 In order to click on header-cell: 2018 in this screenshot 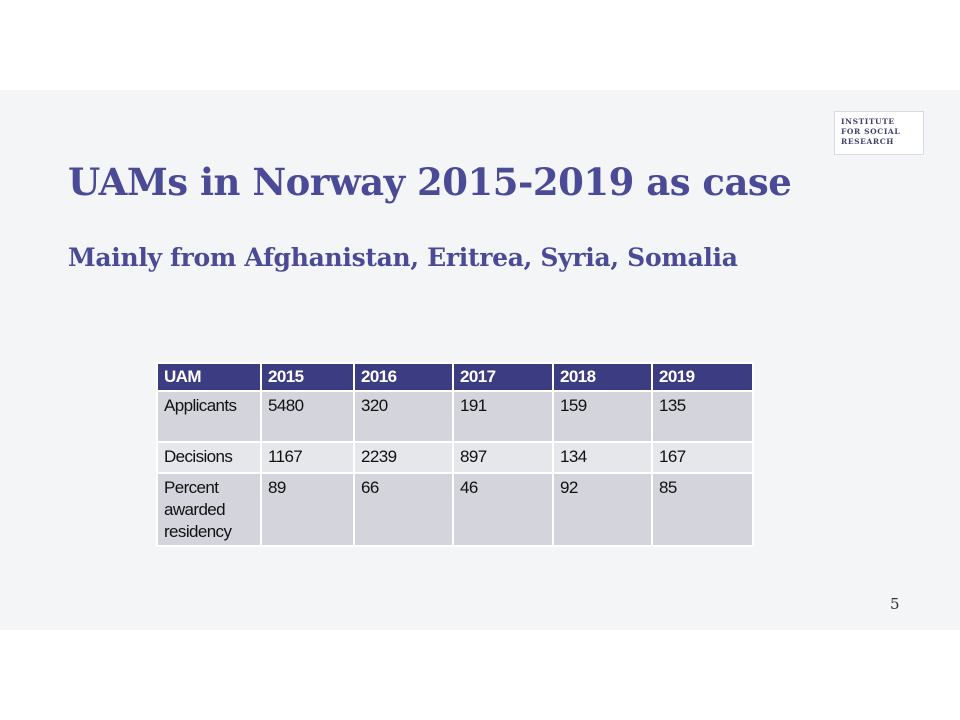, I will do `click(602, 377)`.